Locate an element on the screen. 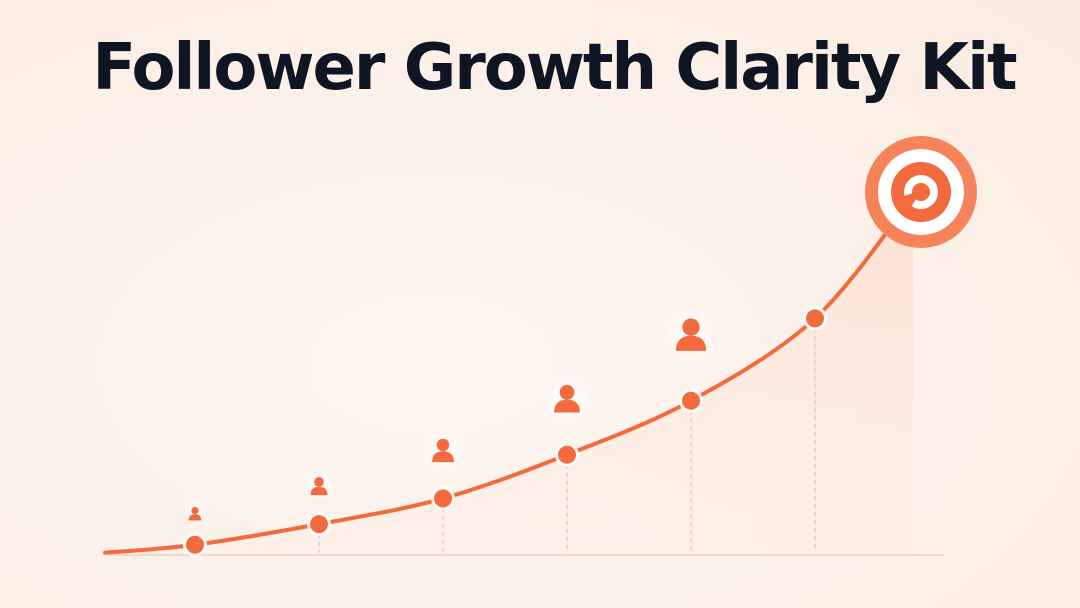  target-icon is located at coordinates (921, 192).